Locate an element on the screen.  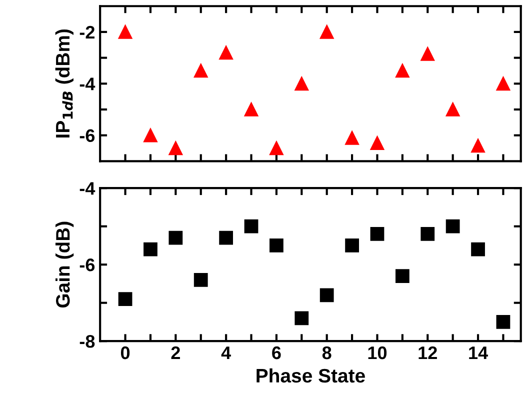
y-axis-title: Gain (dB) is located at coordinates (64, 265).